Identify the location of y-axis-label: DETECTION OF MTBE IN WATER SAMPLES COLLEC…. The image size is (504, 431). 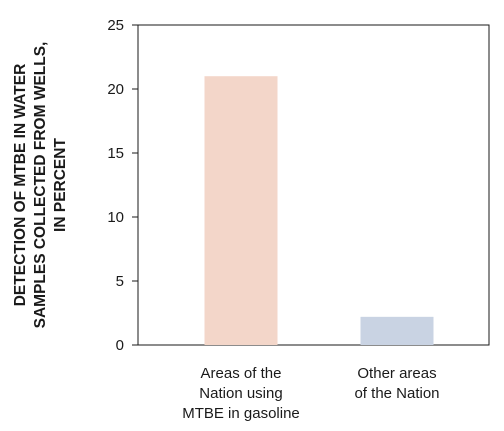
(40, 185).